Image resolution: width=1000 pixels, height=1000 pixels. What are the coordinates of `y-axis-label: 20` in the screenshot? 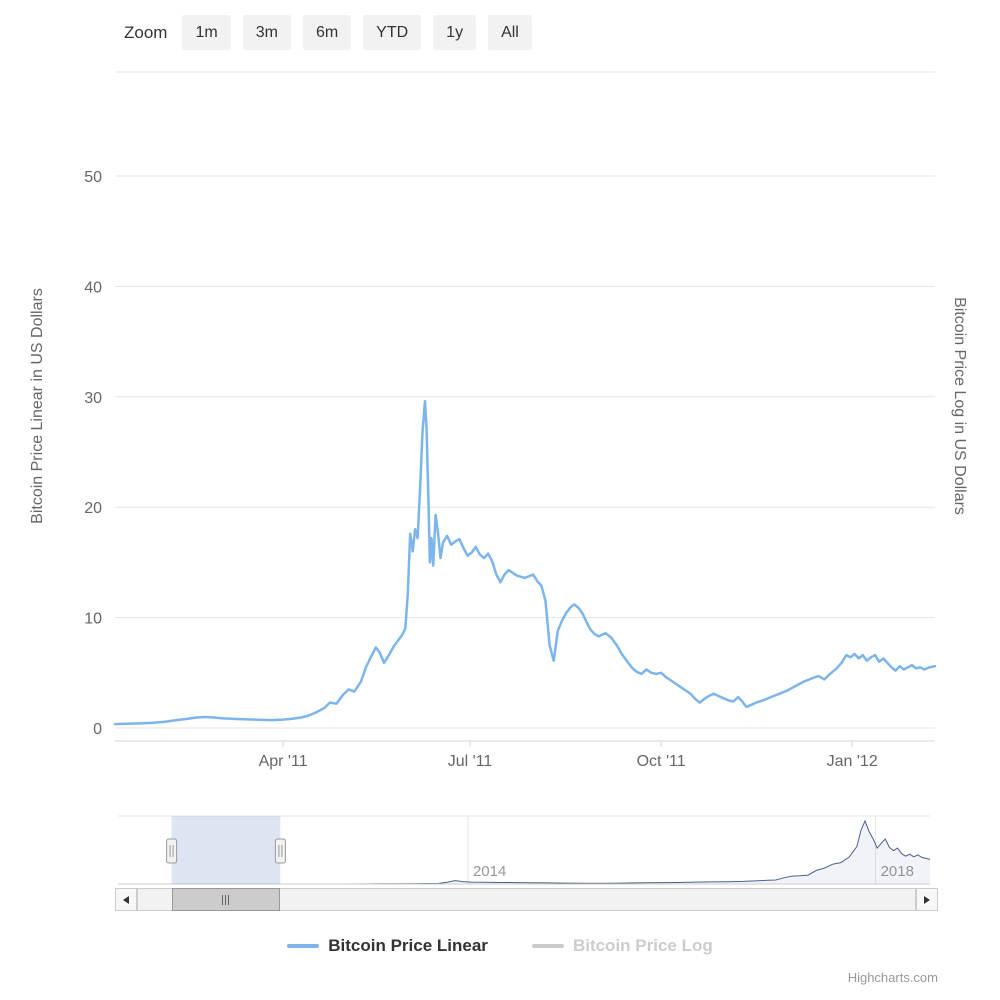 It's located at (93, 508).